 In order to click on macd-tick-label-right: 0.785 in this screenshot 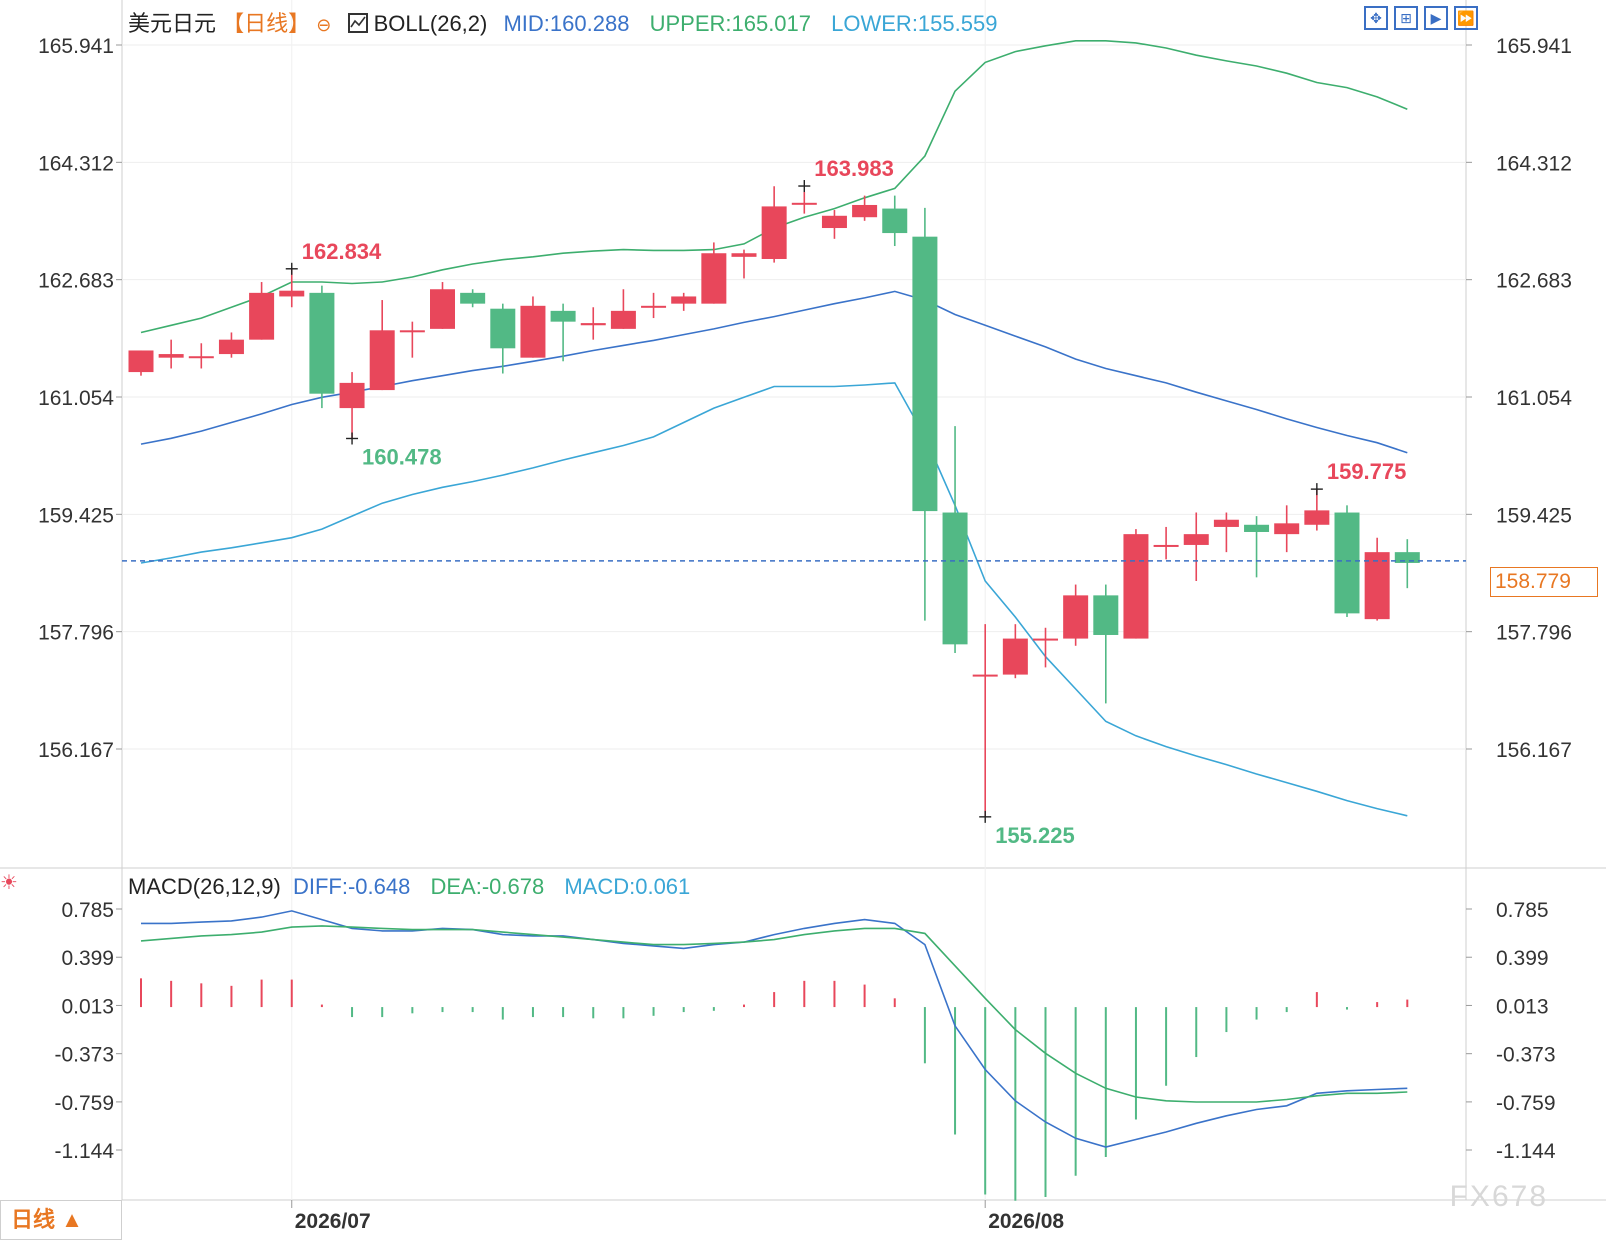, I will do `click(1522, 910)`.